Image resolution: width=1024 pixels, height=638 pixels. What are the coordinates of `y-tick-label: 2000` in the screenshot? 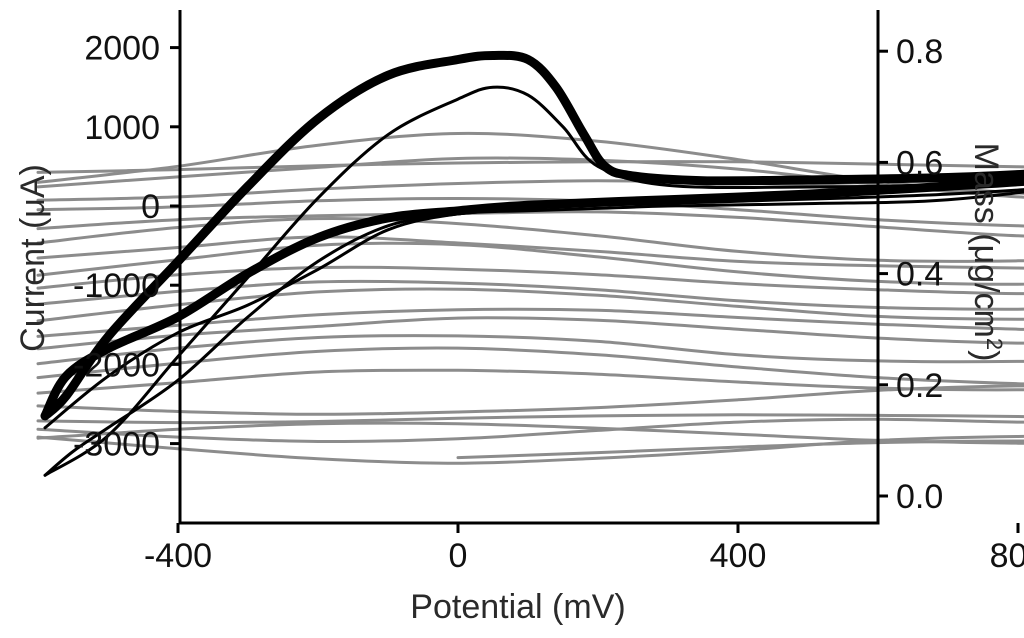 It's located at (122, 49).